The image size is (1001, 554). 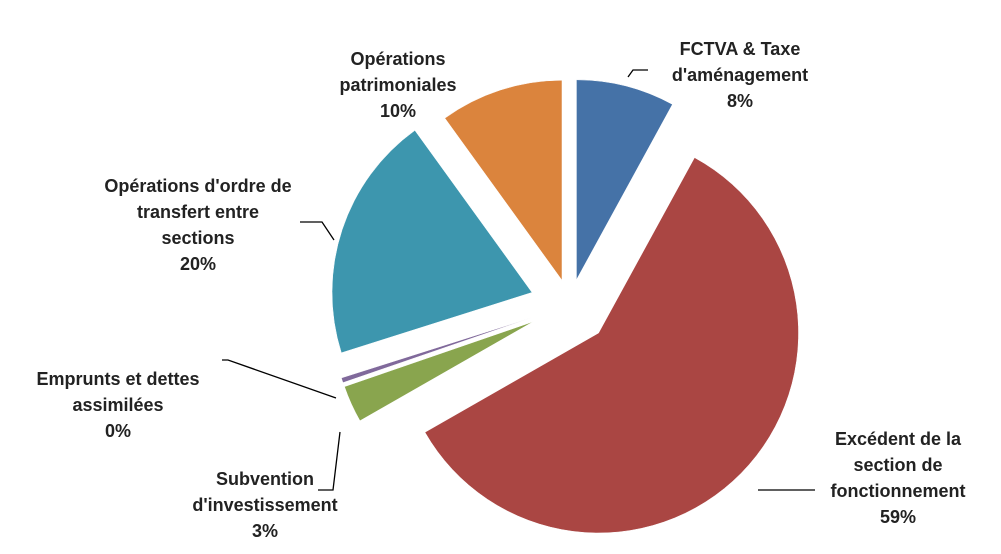 I want to click on category-label: Opérations patrimoniales, so click(x=398, y=72).